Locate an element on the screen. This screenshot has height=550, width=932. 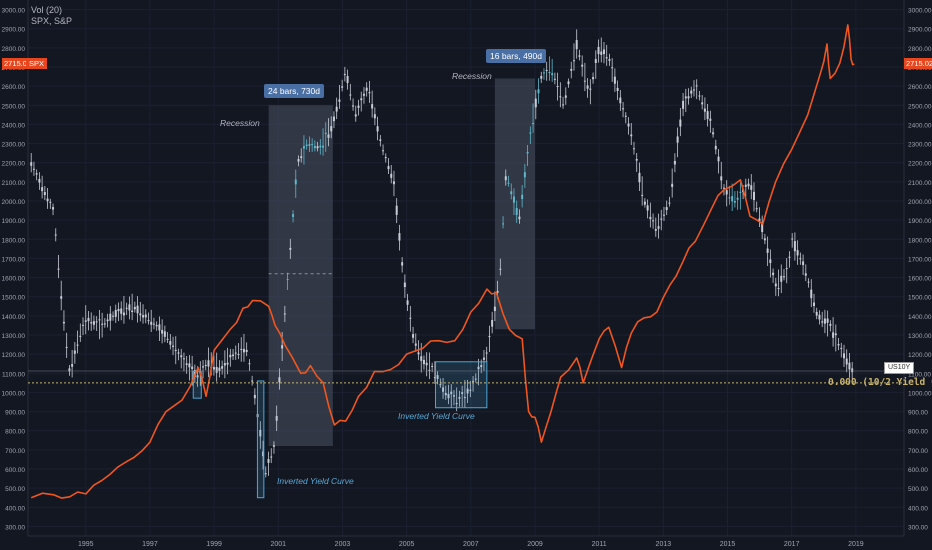
x-tick-label: 2013 is located at coordinates (664, 544).